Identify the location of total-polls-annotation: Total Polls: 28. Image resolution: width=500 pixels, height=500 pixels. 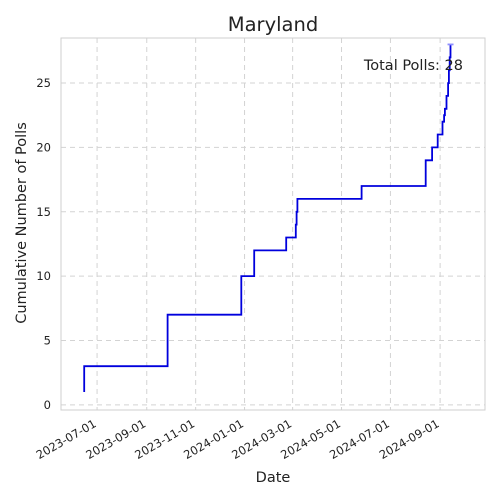
(413, 66).